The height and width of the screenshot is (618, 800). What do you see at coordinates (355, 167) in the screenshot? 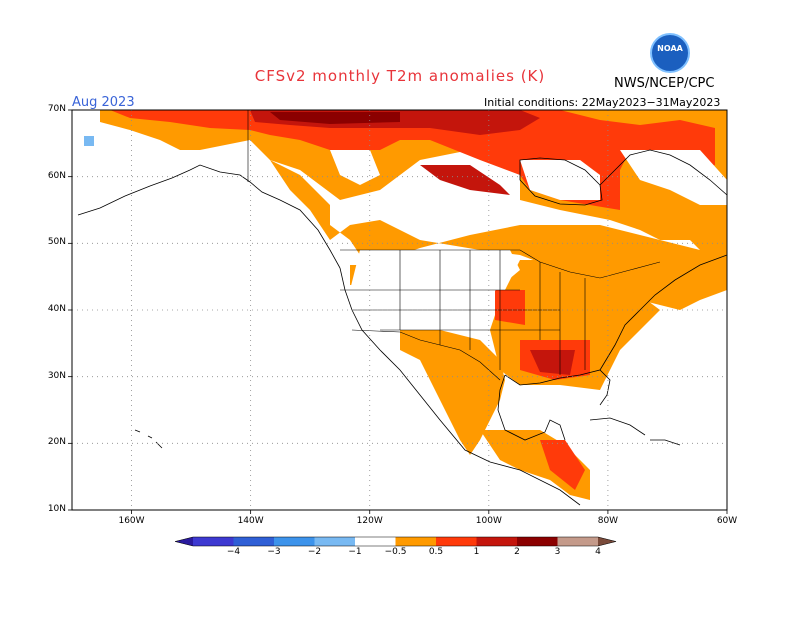
I see `anomaly-gap-west-canada` at bounding box center [355, 167].